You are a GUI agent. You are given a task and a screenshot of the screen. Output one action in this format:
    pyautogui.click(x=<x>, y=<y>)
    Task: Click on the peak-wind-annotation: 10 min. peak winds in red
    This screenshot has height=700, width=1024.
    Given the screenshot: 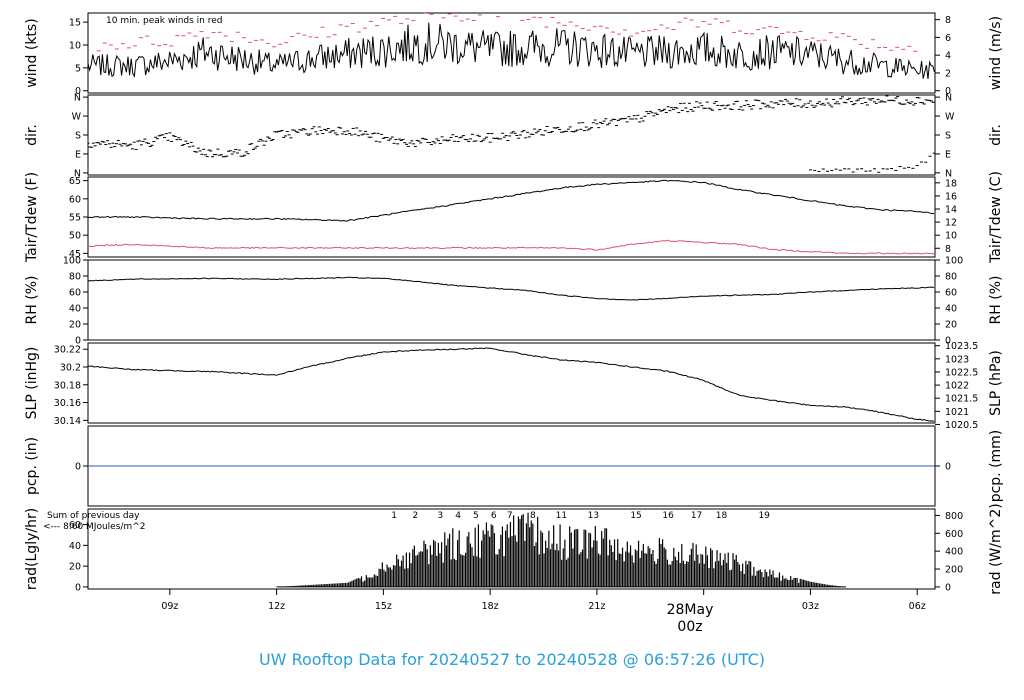 What is the action you would take?
    pyautogui.click(x=164, y=21)
    